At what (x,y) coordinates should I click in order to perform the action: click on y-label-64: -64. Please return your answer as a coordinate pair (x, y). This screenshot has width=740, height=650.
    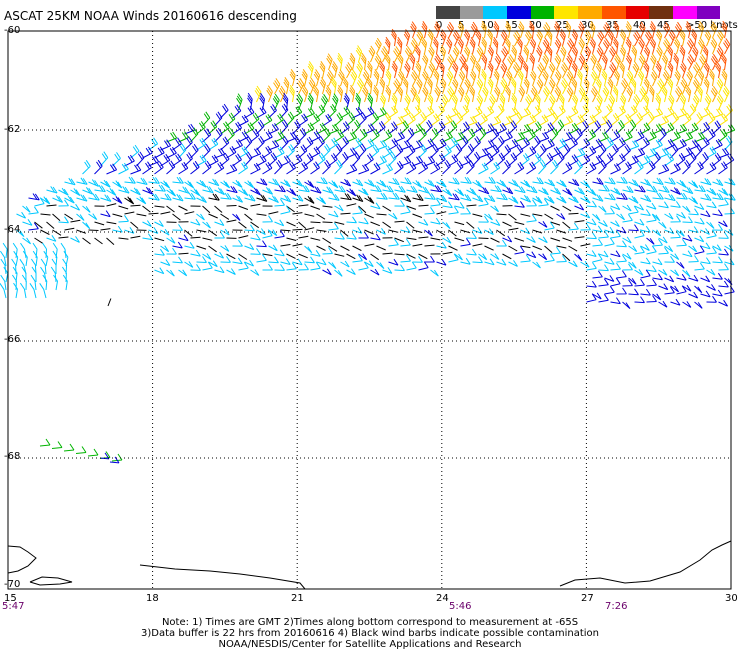
    Looking at the image, I should click on (12, 229).